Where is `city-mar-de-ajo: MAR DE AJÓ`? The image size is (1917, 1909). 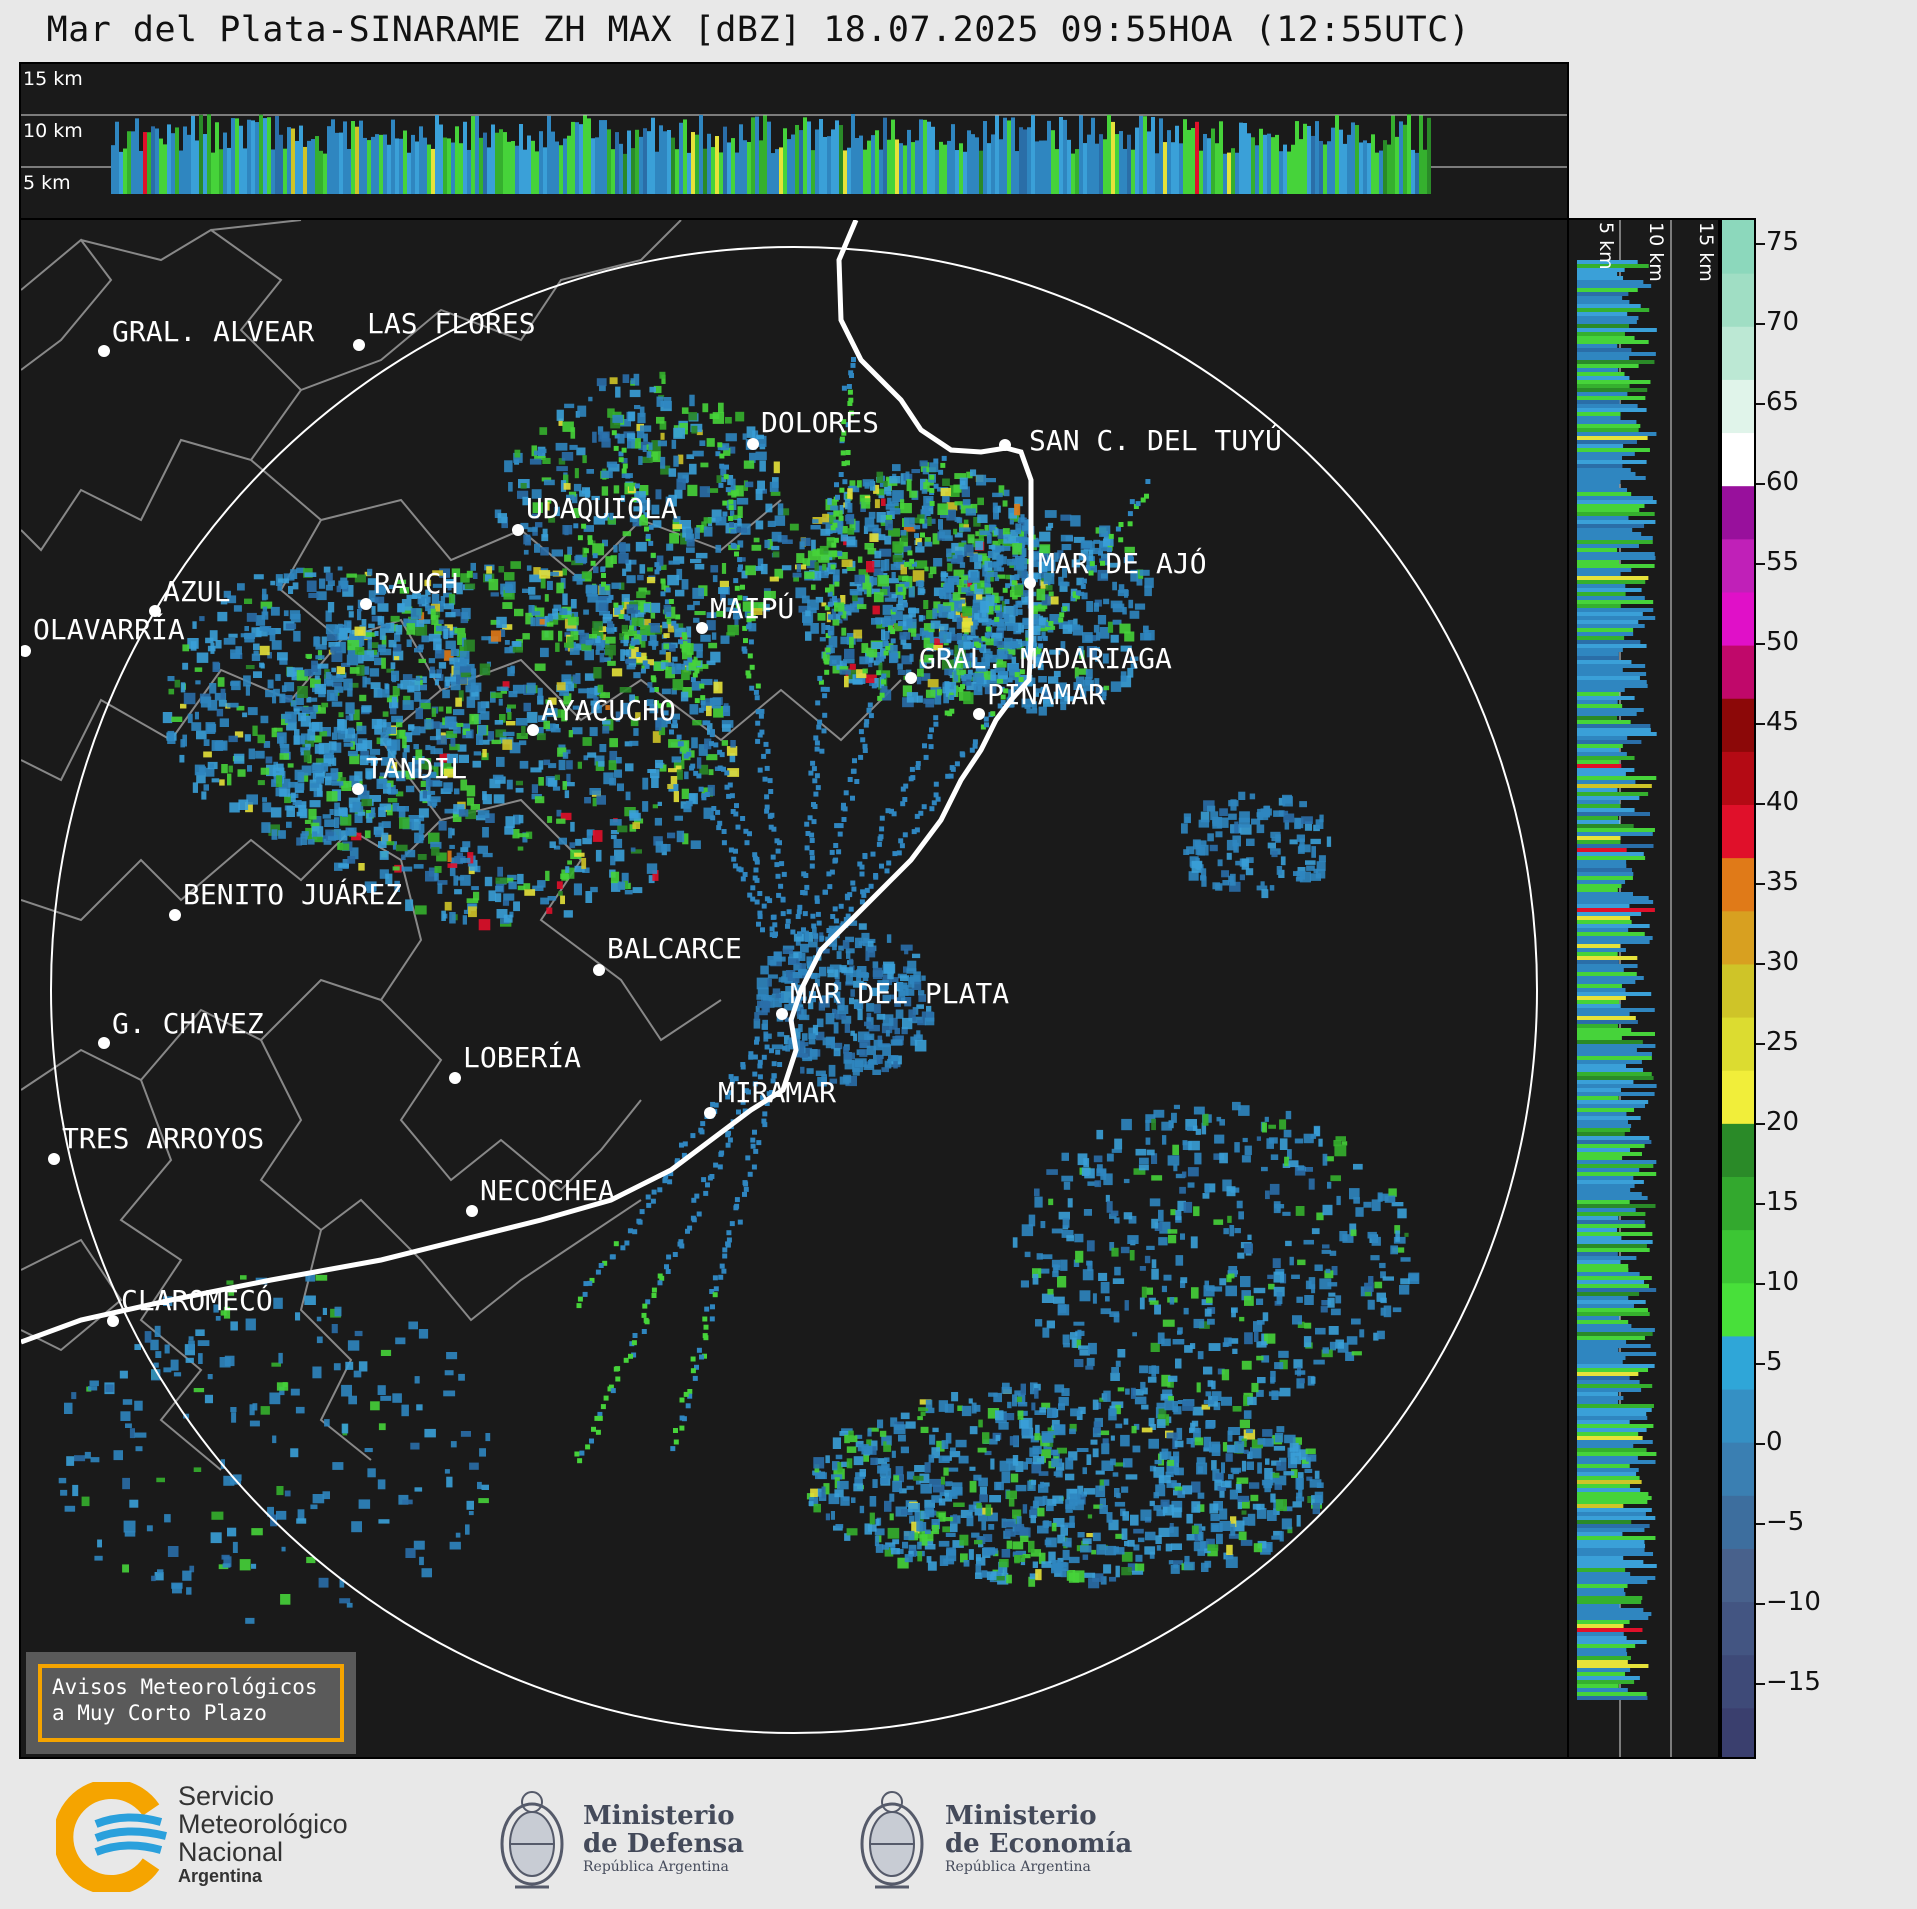 city-mar-de-ajo: MAR DE AJÓ is located at coordinates (1115, 567).